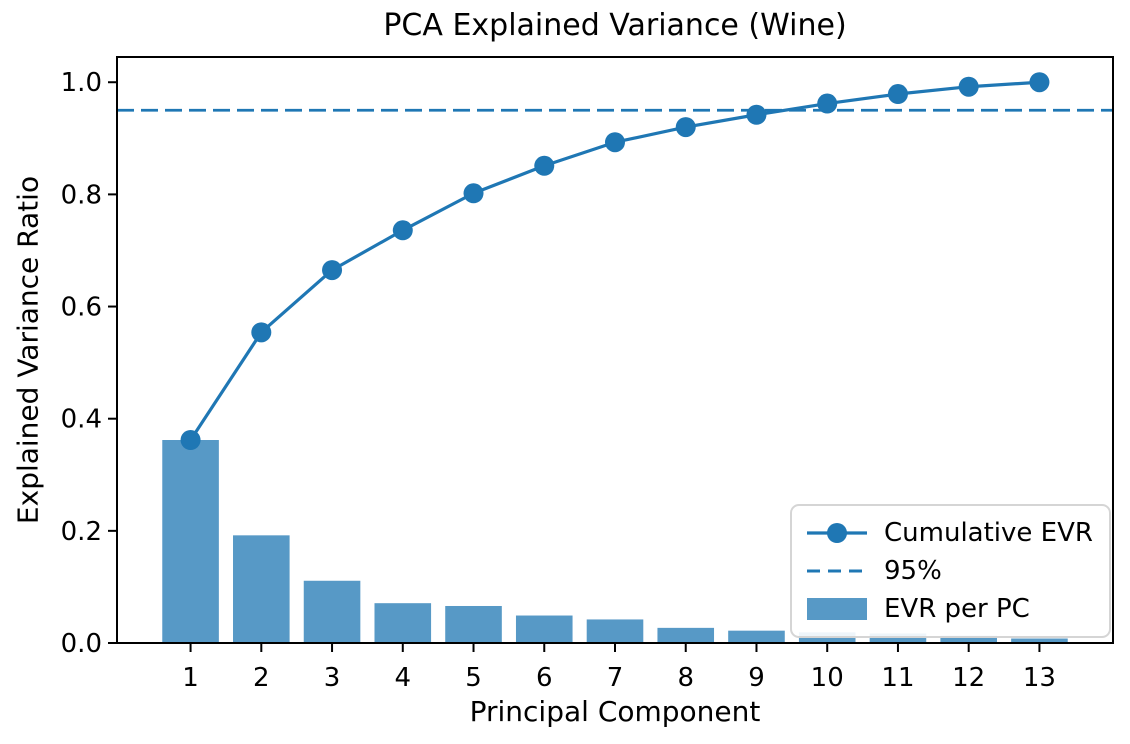 This screenshot has height=744, width=1130. I want to click on legend: Cumulative EVR 95% EVR per PC, so click(950, 571).